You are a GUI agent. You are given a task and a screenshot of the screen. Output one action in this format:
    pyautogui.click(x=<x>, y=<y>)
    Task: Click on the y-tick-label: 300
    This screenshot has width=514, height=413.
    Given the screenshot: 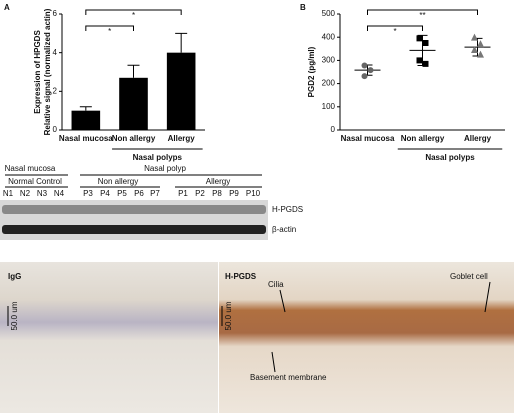 What is the action you would take?
    pyautogui.click(x=329, y=60)
    